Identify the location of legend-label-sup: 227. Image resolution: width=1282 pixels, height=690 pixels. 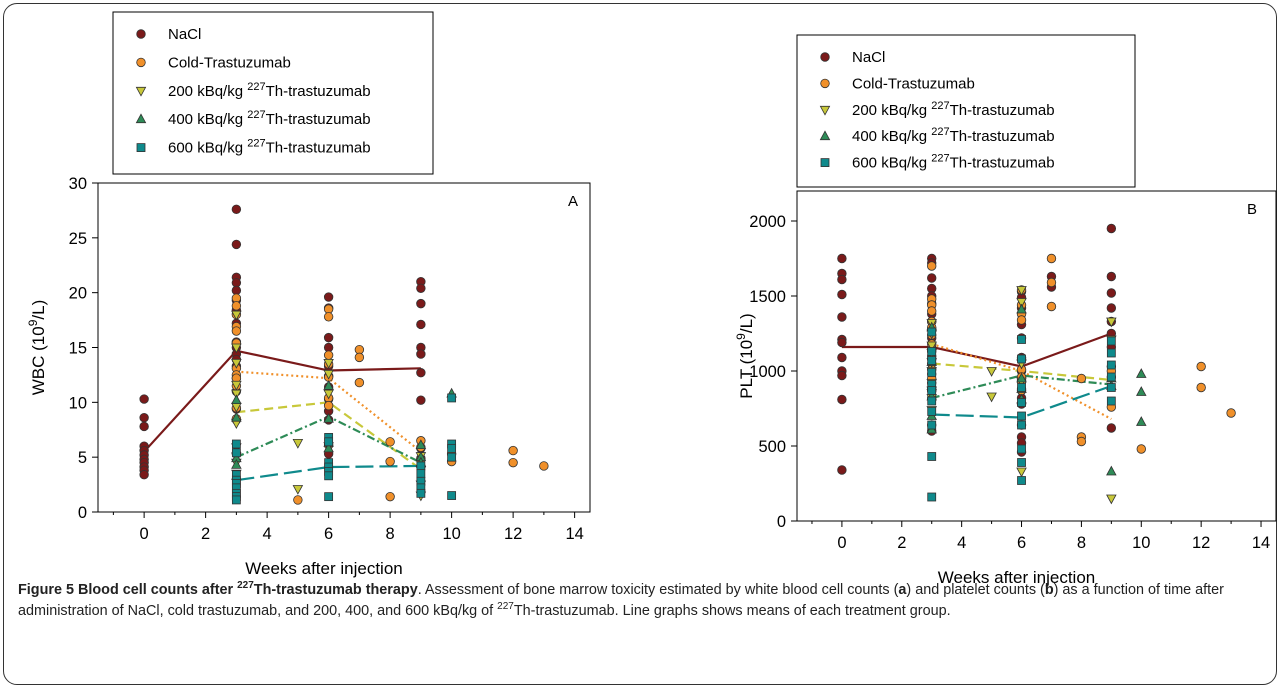
(940, 132).